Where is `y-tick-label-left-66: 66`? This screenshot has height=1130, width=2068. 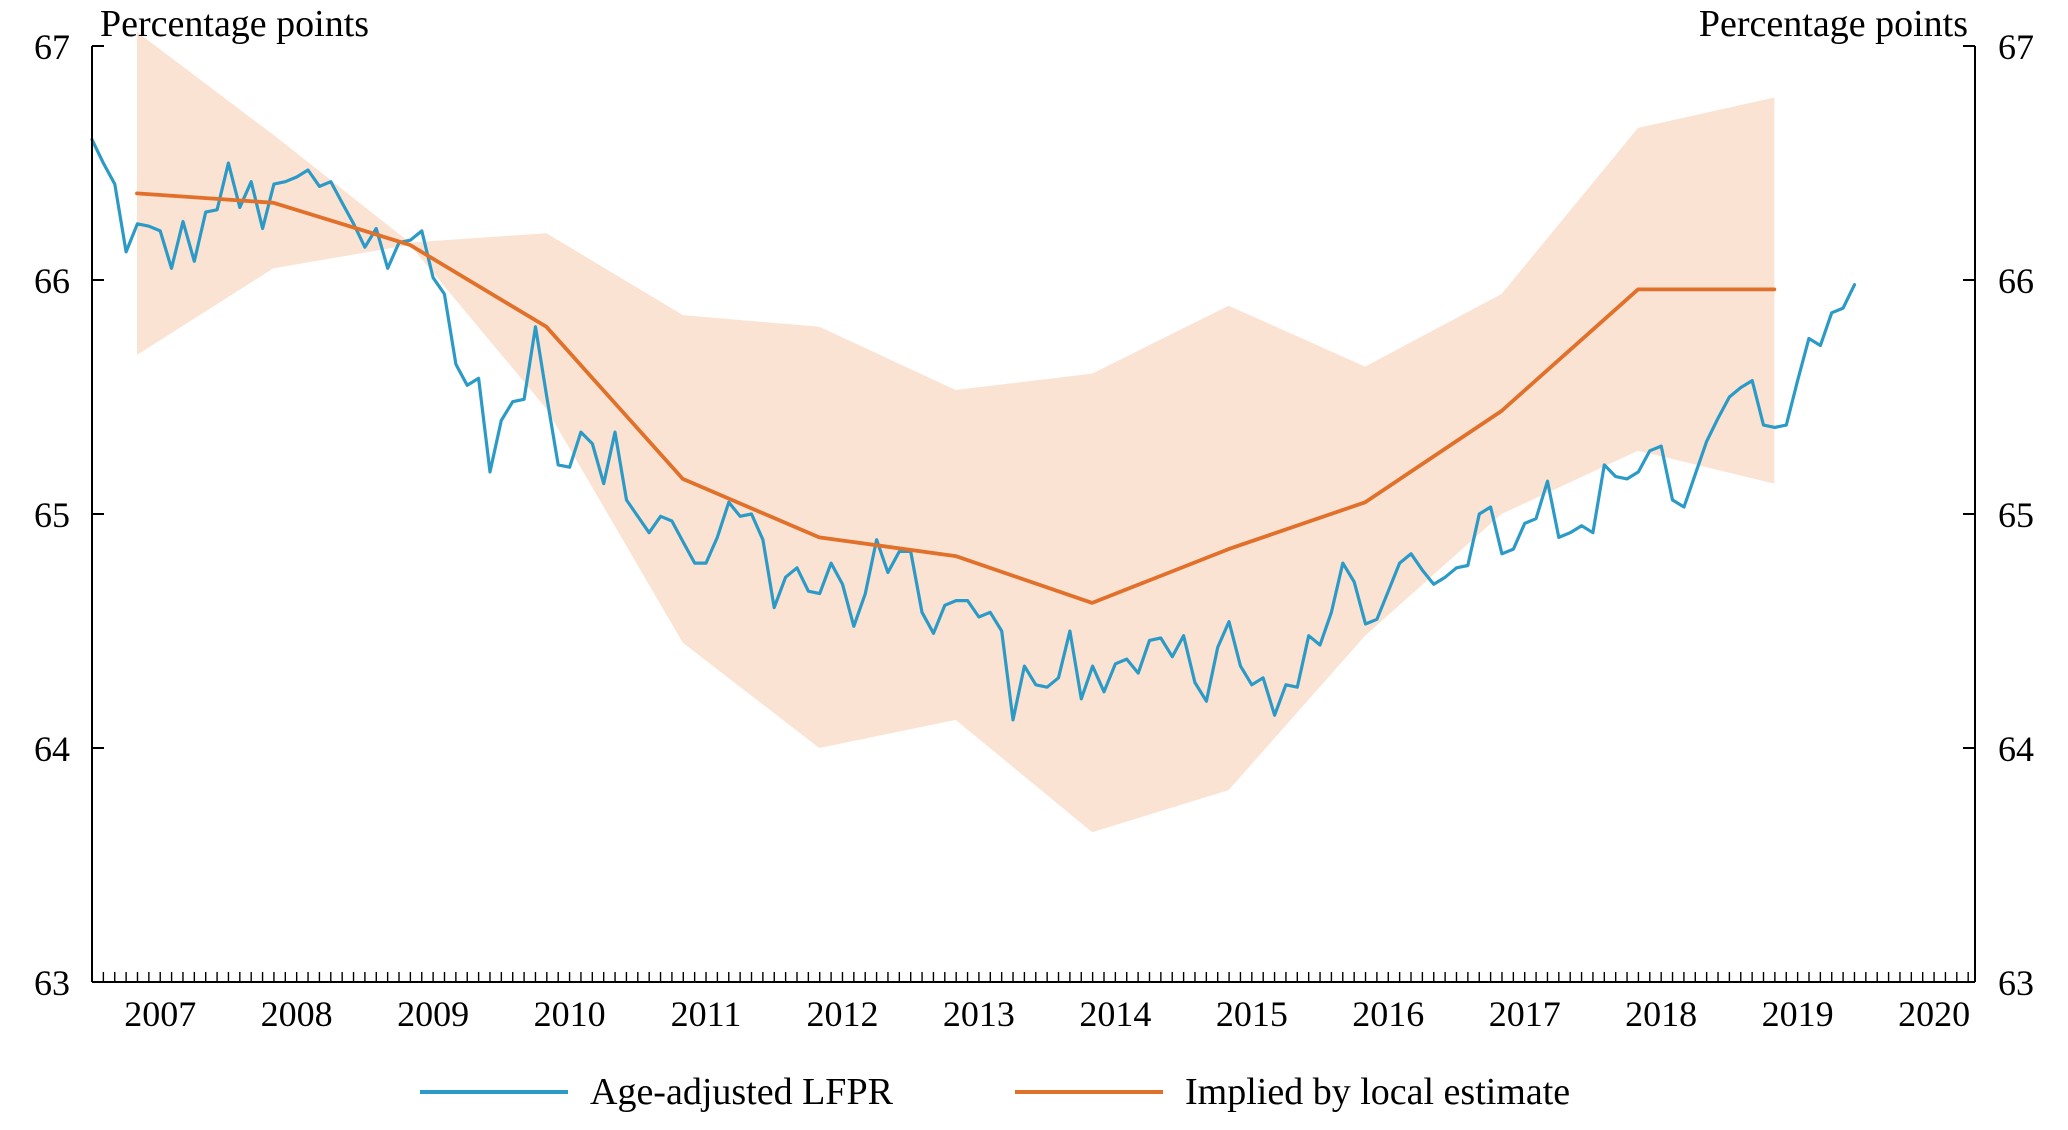
y-tick-label-left-66: 66 is located at coordinates (52, 281).